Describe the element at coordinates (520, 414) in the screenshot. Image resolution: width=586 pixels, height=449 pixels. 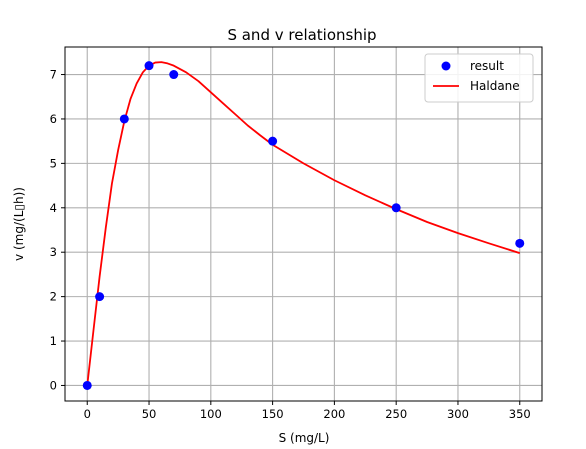
I see `x-tick-label: 350` at that location.